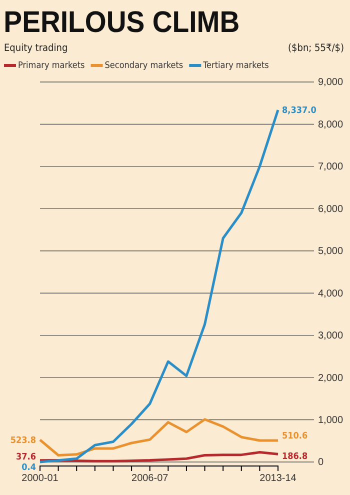  I want to click on x-tick-label: 2006-07, so click(150, 478).